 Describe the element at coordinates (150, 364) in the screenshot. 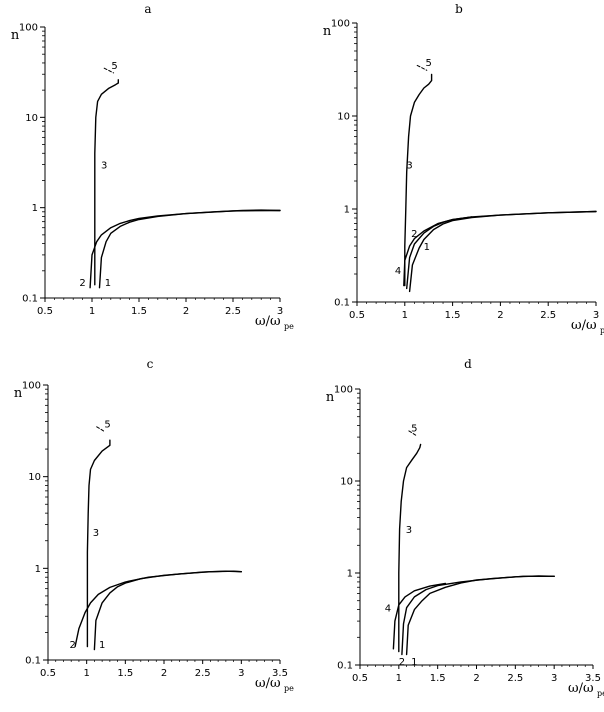

I see `panel-title: c` at that location.